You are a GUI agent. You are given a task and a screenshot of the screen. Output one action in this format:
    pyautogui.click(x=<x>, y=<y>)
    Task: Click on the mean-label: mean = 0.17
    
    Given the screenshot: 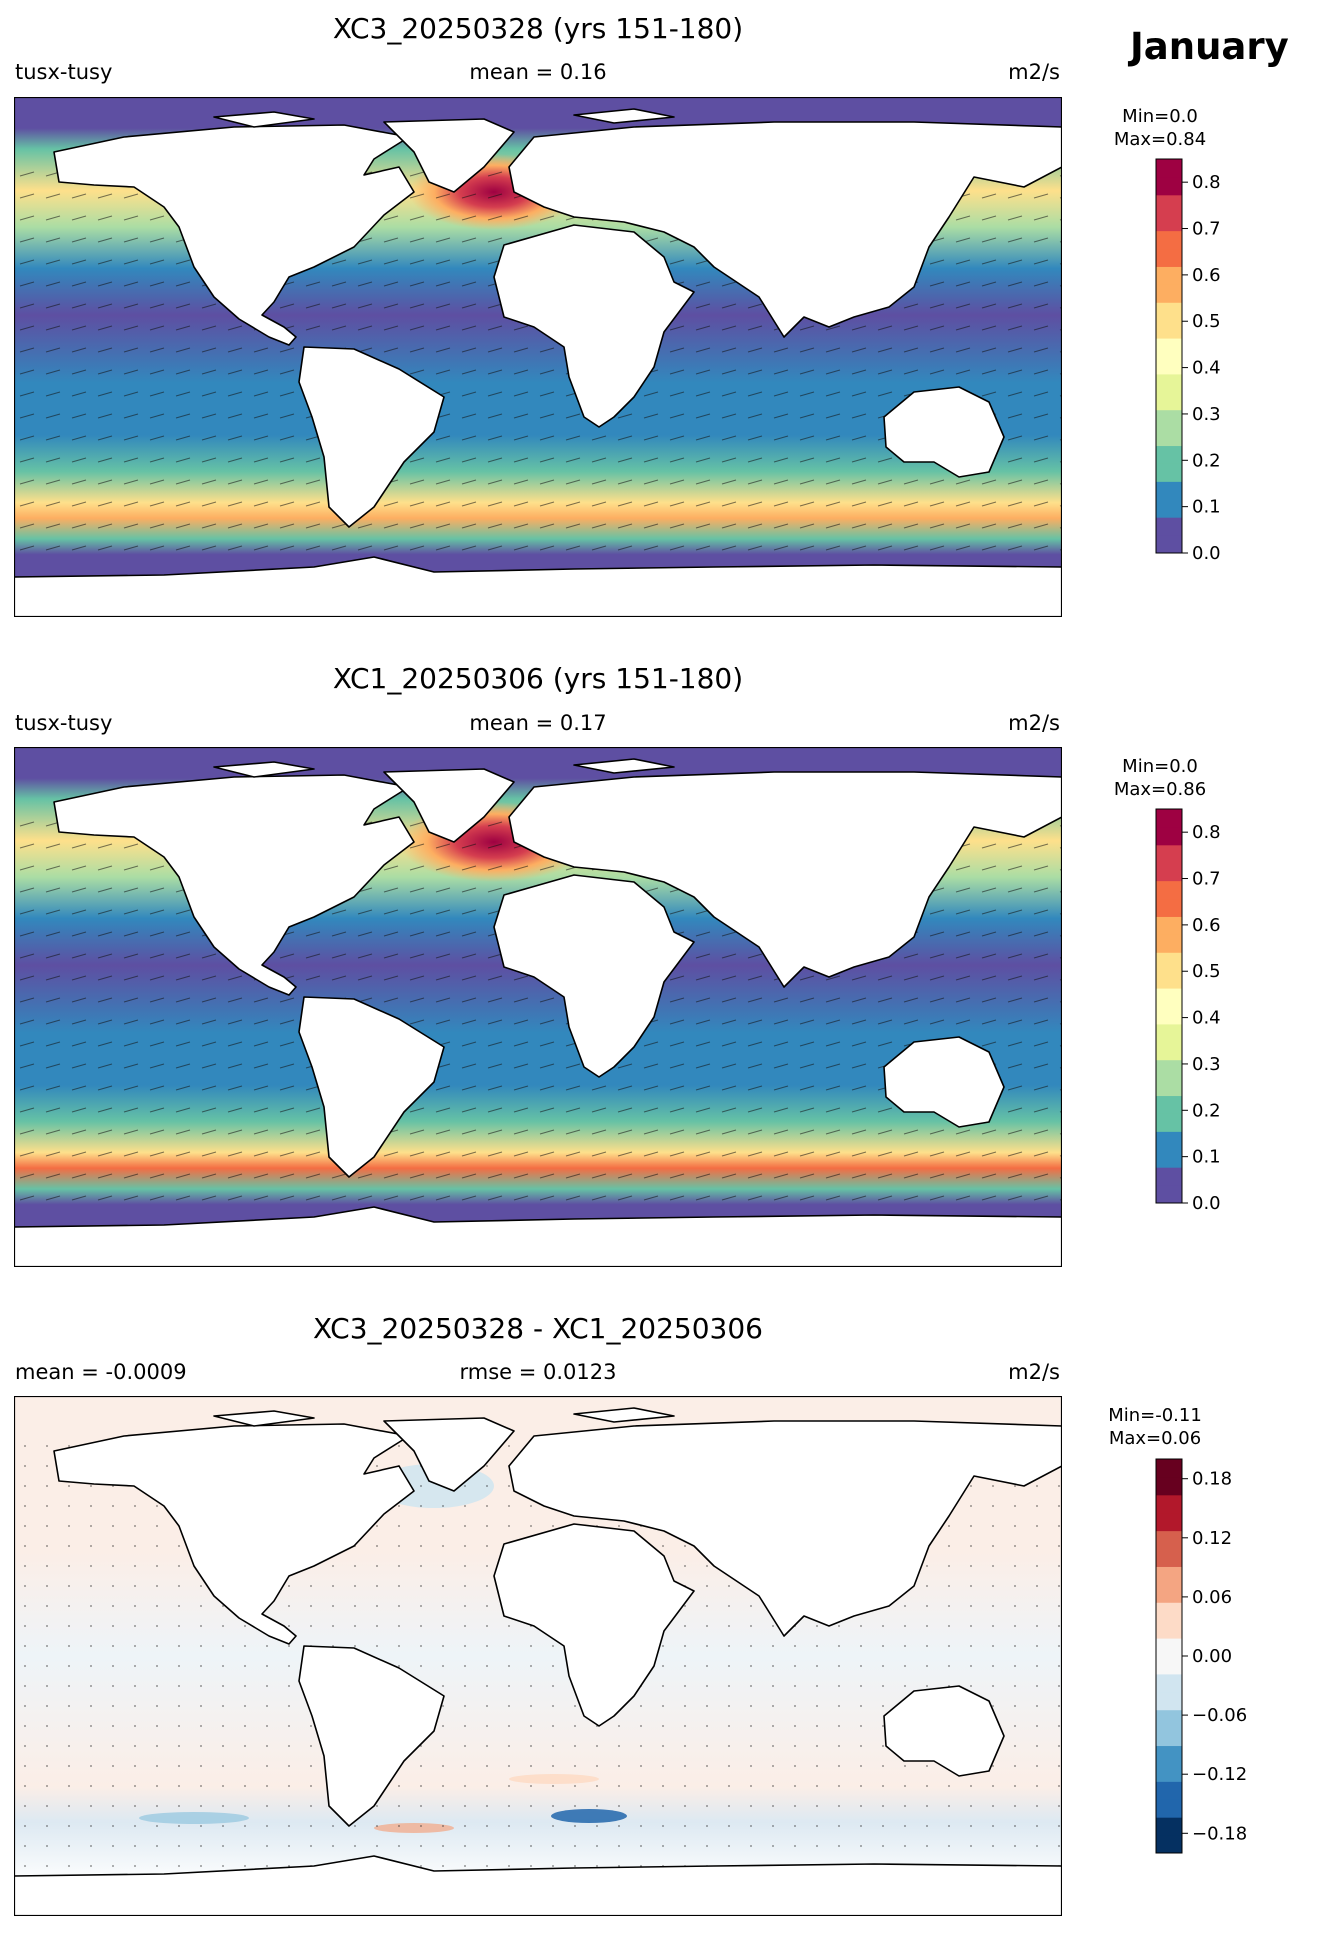 What is the action you would take?
    pyautogui.click(x=538, y=723)
    